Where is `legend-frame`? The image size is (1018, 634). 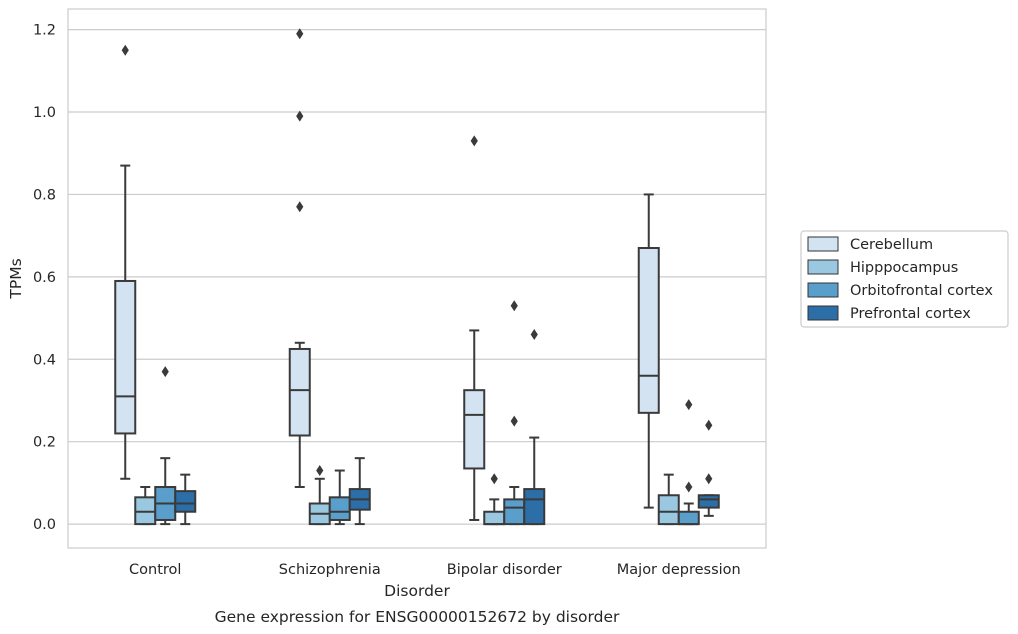 legend-frame is located at coordinates (904, 279).